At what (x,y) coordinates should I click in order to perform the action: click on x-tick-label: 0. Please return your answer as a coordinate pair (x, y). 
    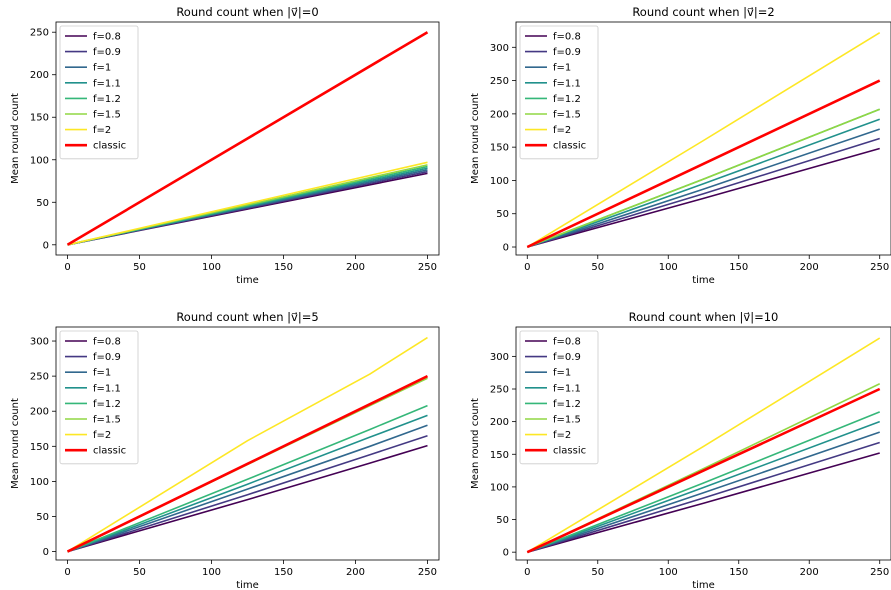
    Looking at the image, I should click on (527, 267).